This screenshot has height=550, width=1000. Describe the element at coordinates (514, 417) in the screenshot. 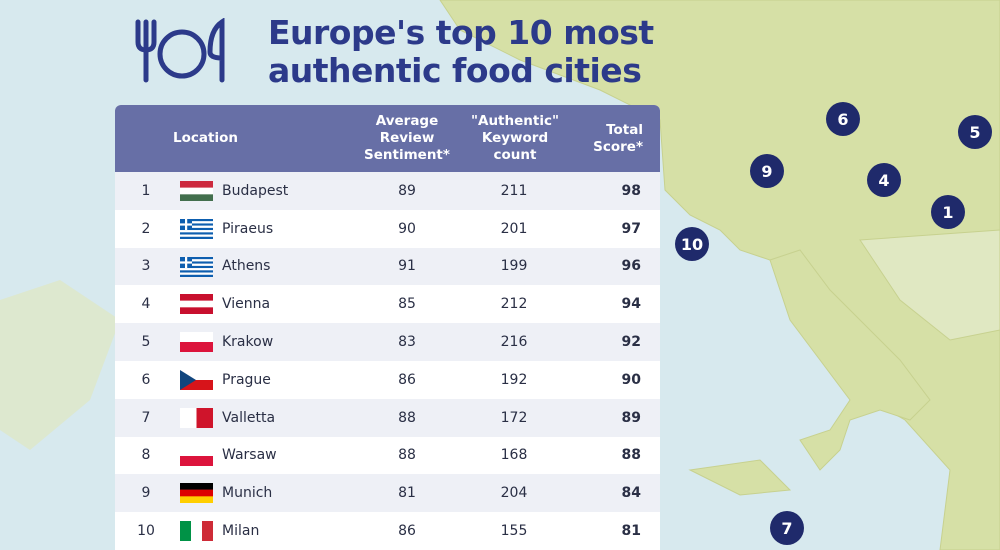

I see `keyword-count: 172` at that location.